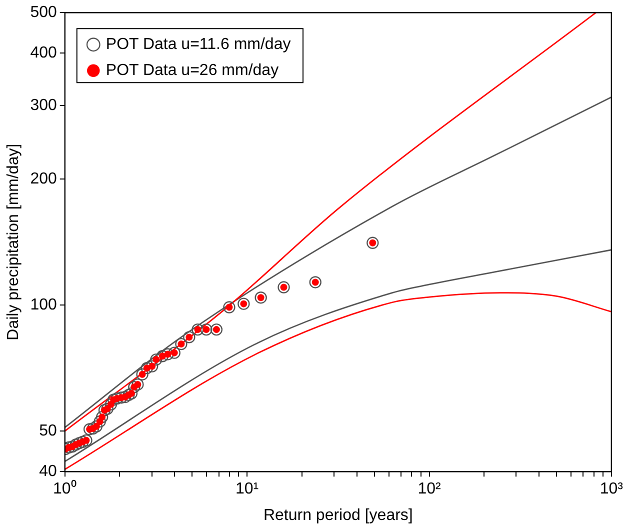 This screenshot has height=529, width=626. What do you see at coordinates (48, 471) in the screenshot?
I see `y-tick-label: 40` at bounding box center [48, 471].